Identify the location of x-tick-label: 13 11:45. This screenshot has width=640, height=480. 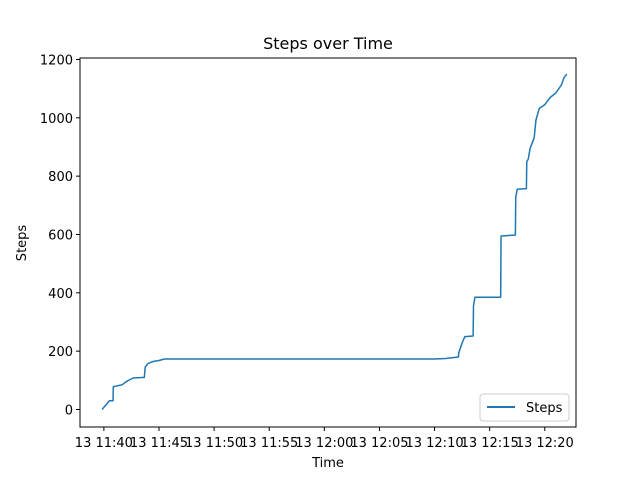
(159, 443).